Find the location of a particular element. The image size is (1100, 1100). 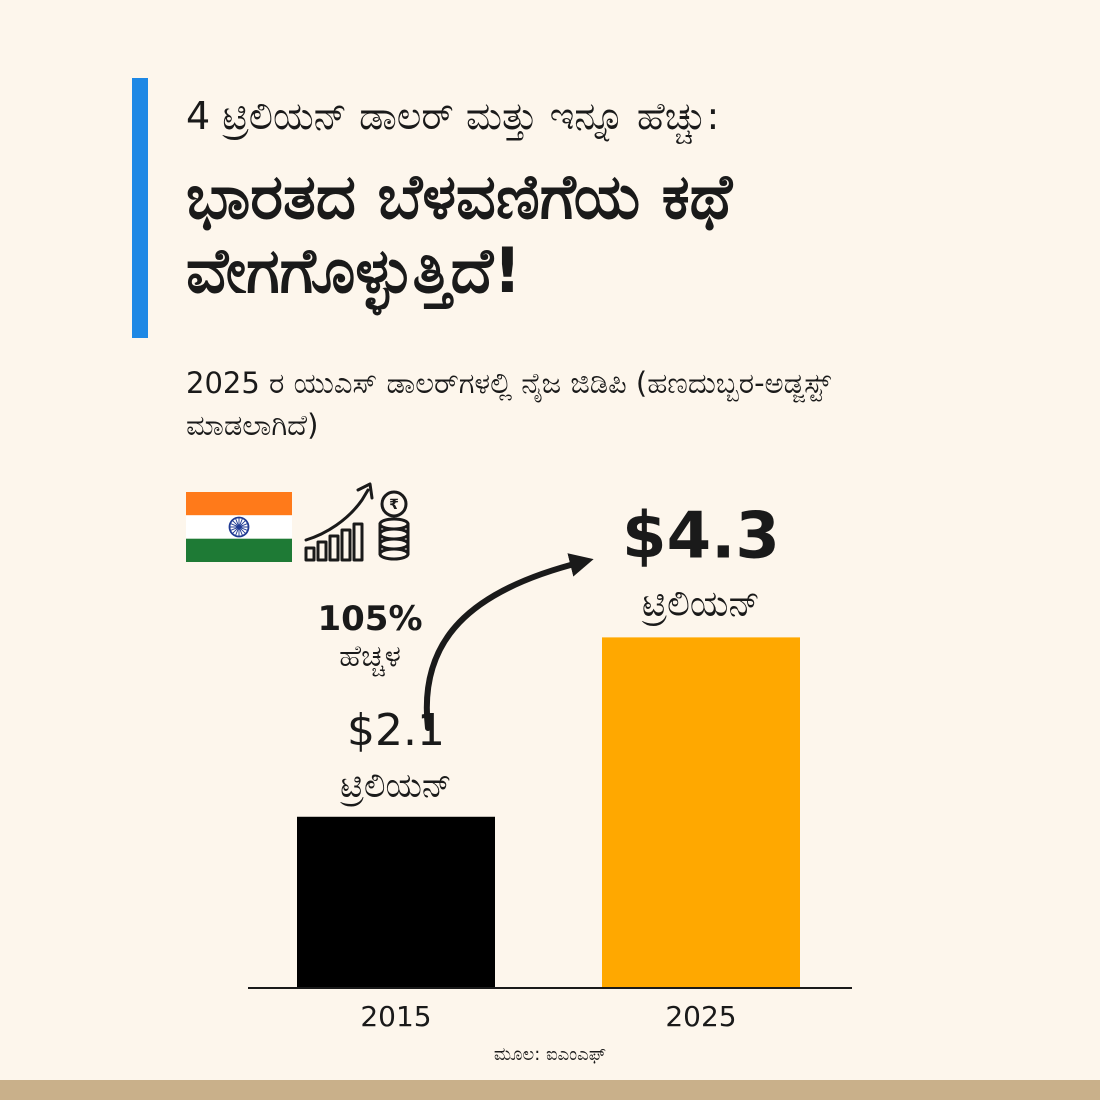

footer-band is located at coordinates (550, 1090).